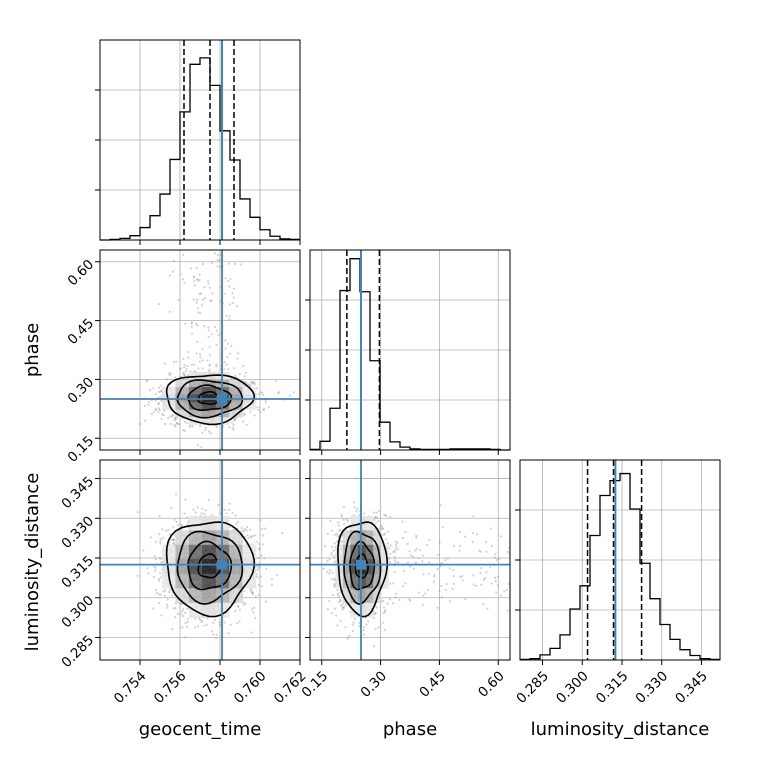 The image size is (760, 760). I want to click on panel-geocent_time-phase, so click(198, 352).